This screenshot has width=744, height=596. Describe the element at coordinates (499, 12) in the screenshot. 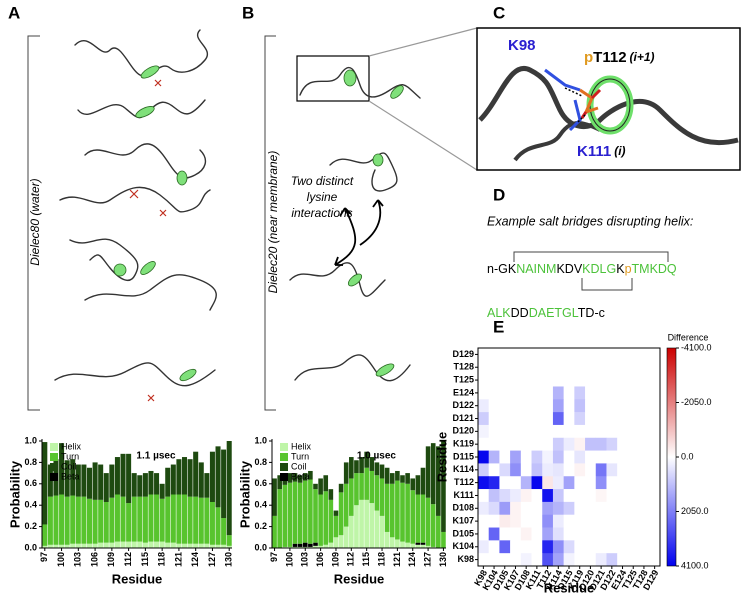

I see `panel-label: C` at that location.